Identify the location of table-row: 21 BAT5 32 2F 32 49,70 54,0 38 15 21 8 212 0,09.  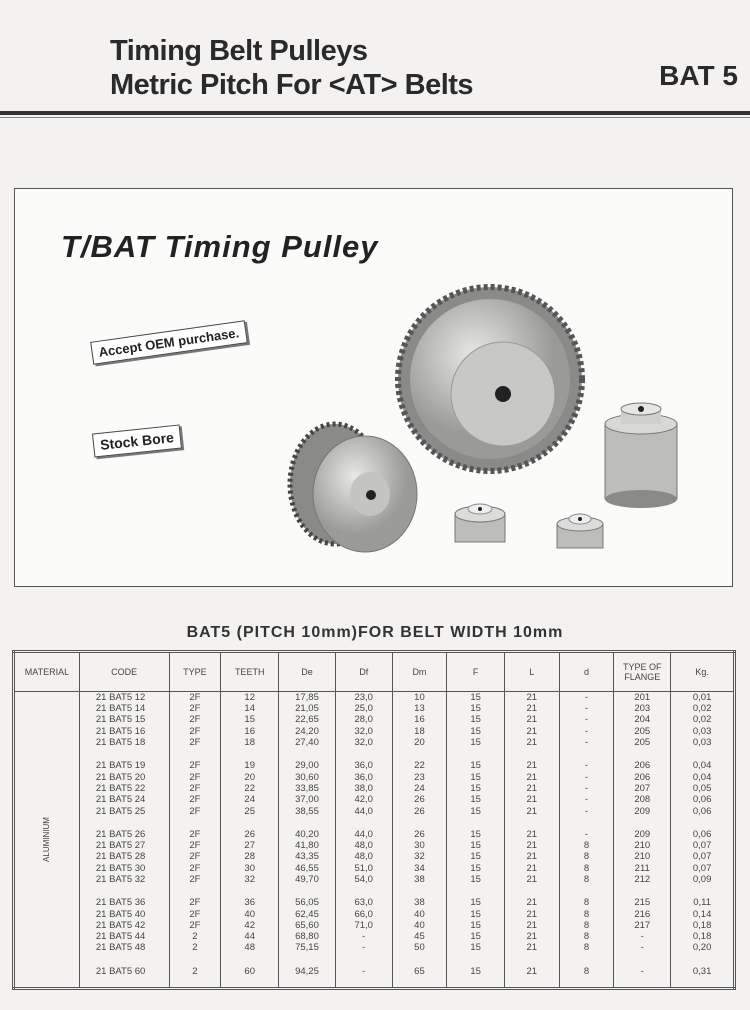
(374, 879).